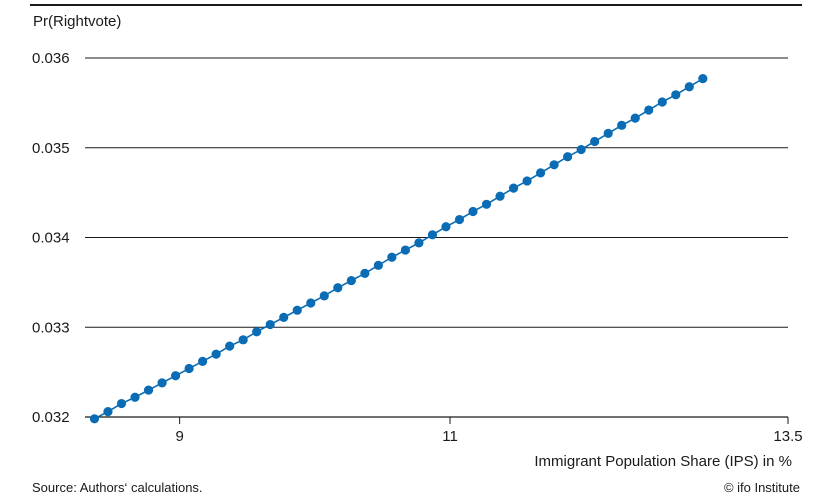 The image size is (820, 497). I want to click on copyright-note: © ifo Institute, so click(761, 487).